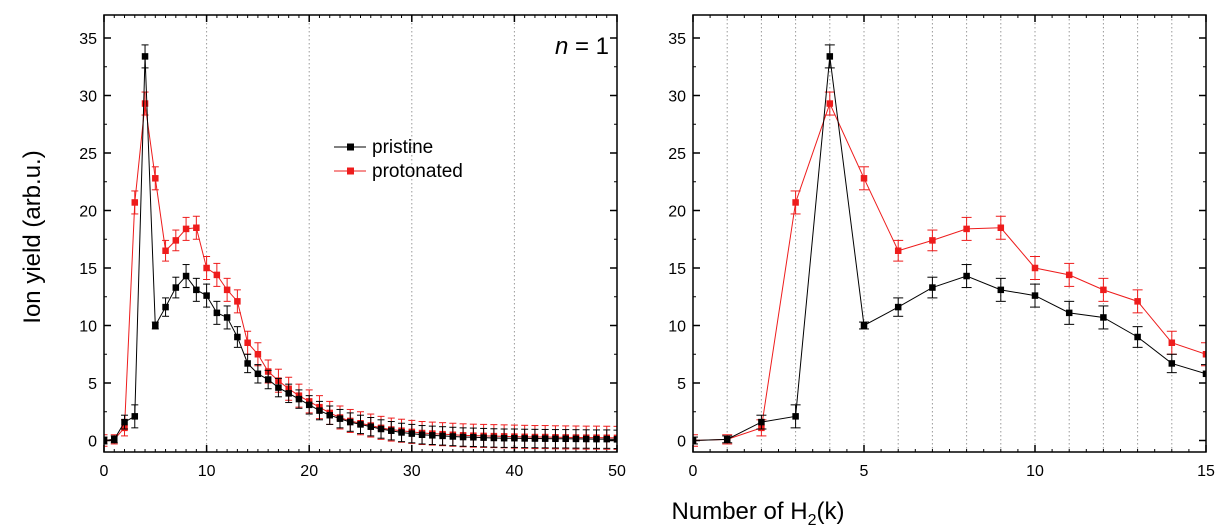 This screenshot has width=1217, height=527. Describe the element at coordinates (88, 39) in the screenshot. I see `y-tick-label: 35` at that location.